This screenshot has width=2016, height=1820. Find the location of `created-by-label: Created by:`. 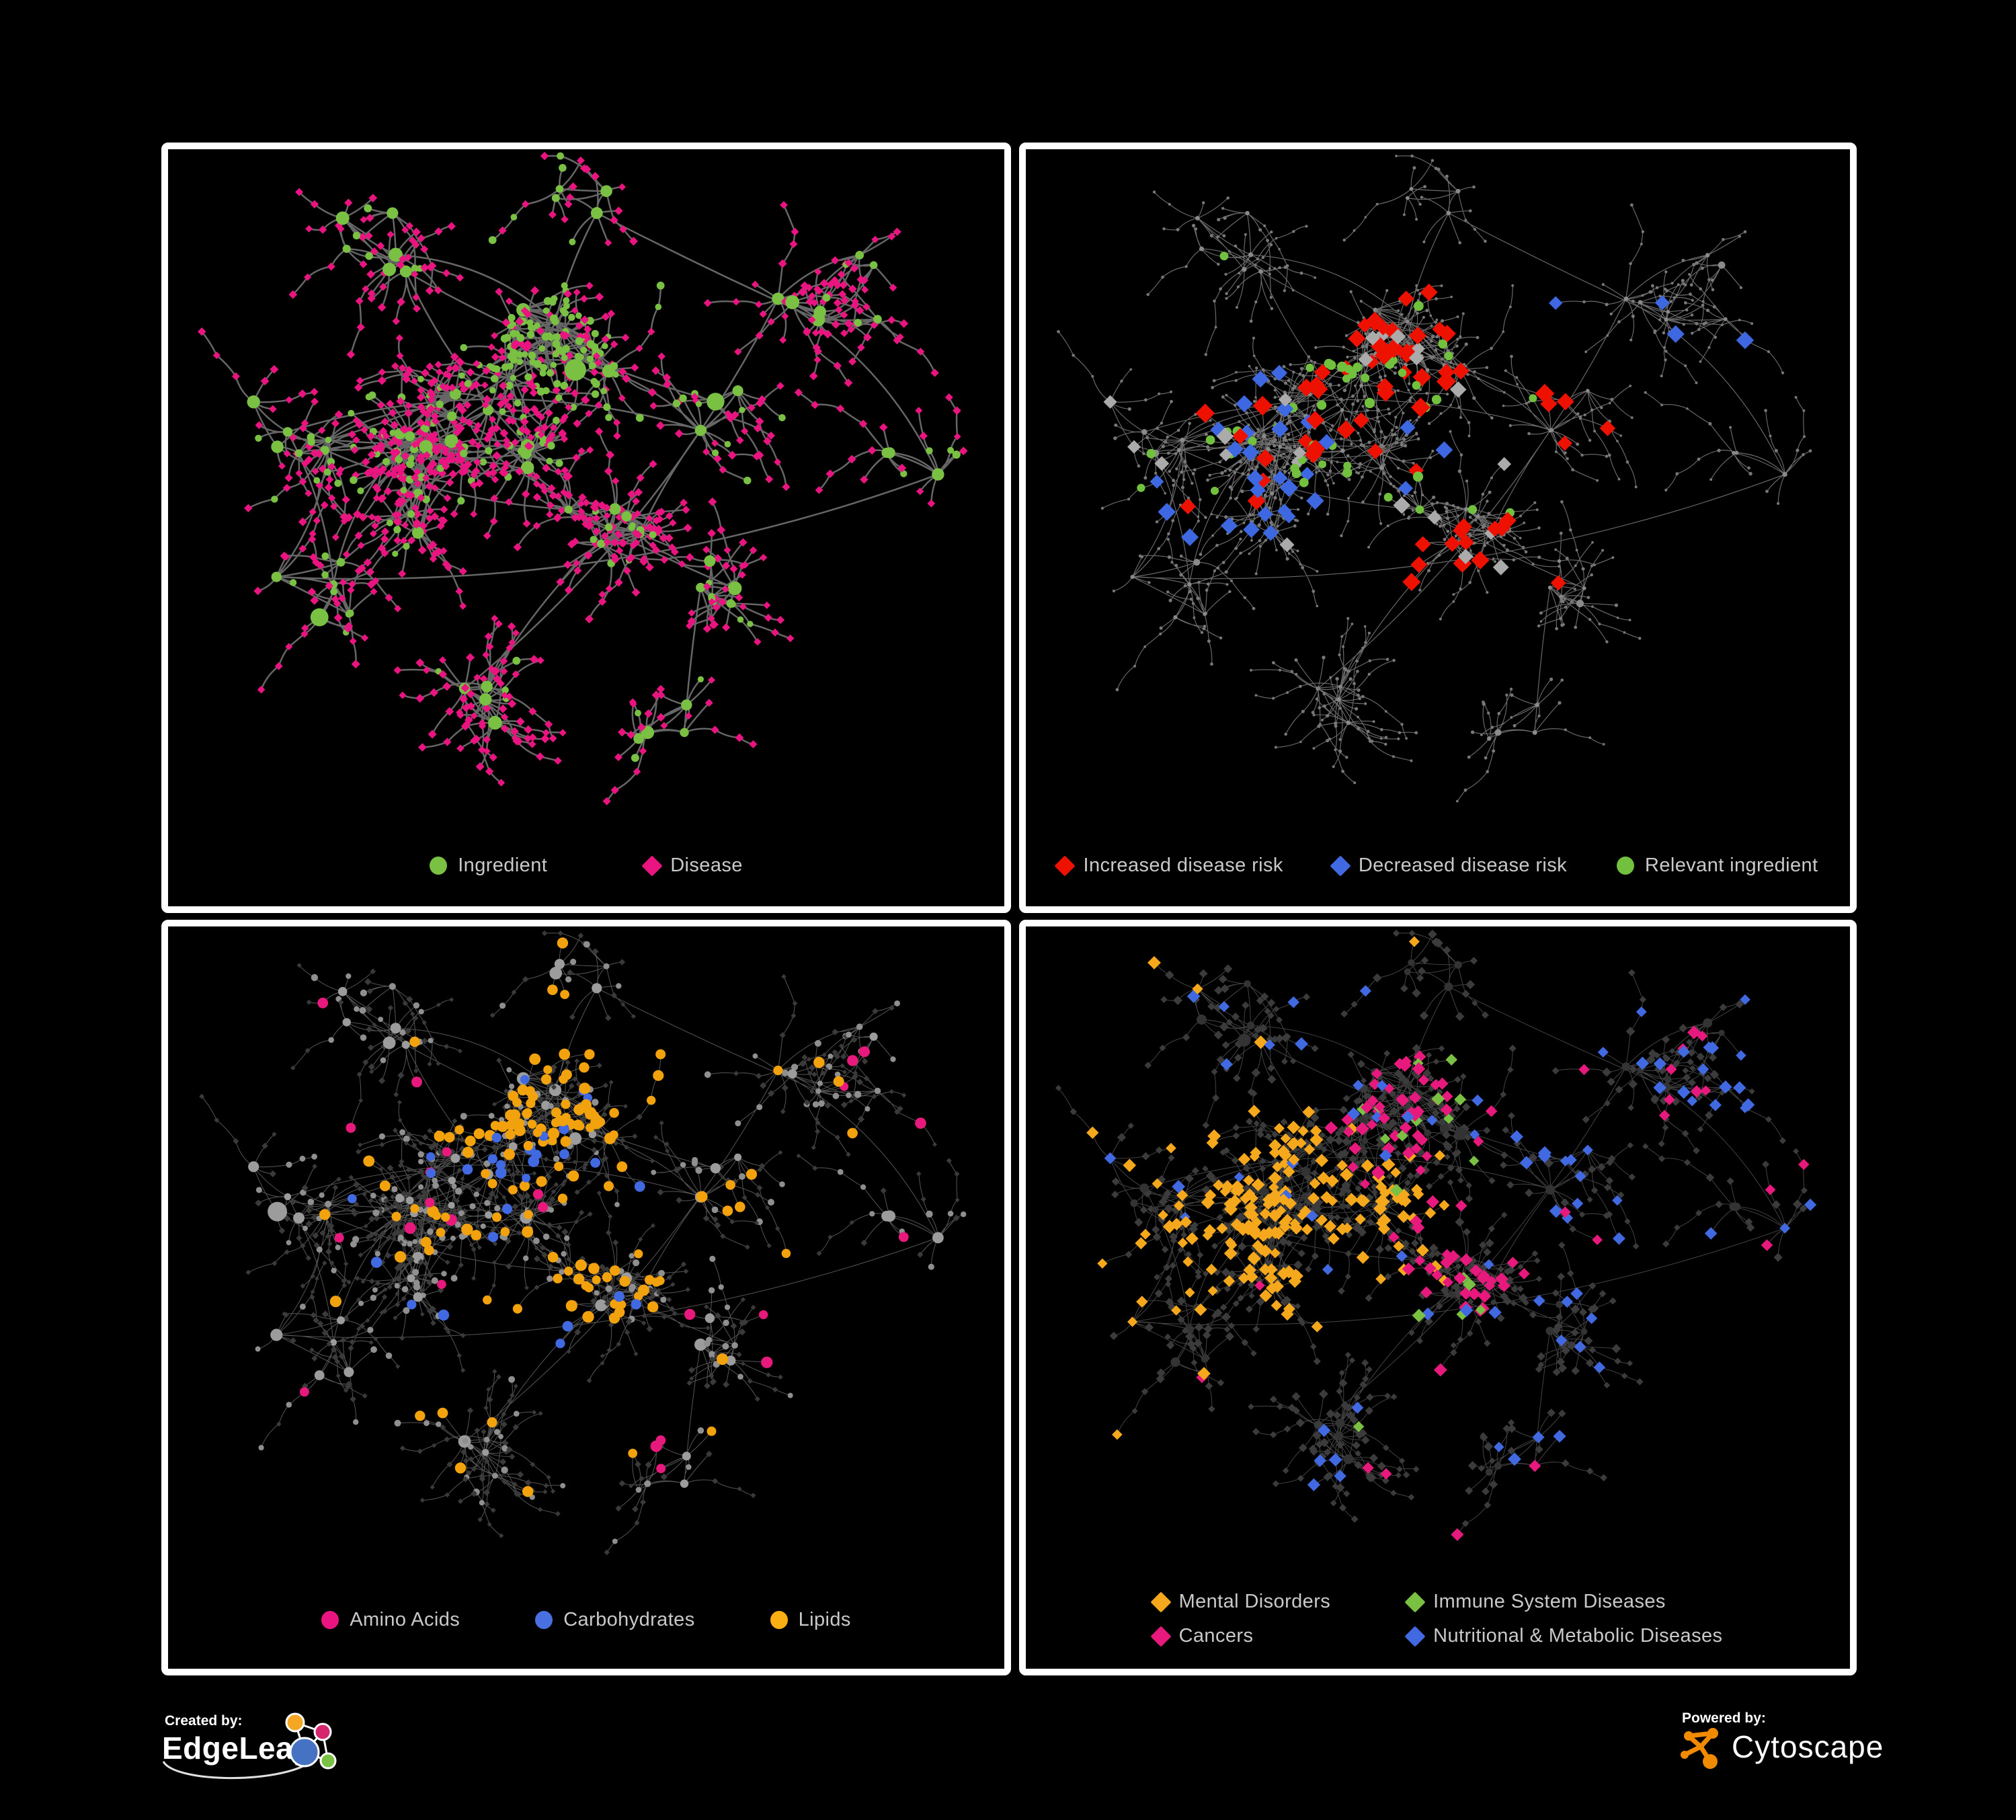

created-by-label: Created by: is located at coordinates (204, 1721).